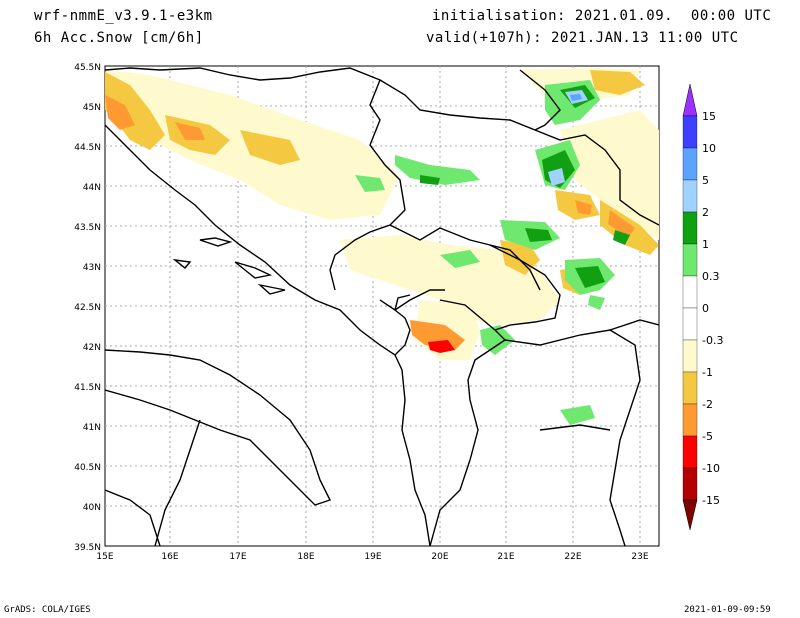 The image size is (800, 618). I want to click on lat-label: 39.5N, so click(87, 548).